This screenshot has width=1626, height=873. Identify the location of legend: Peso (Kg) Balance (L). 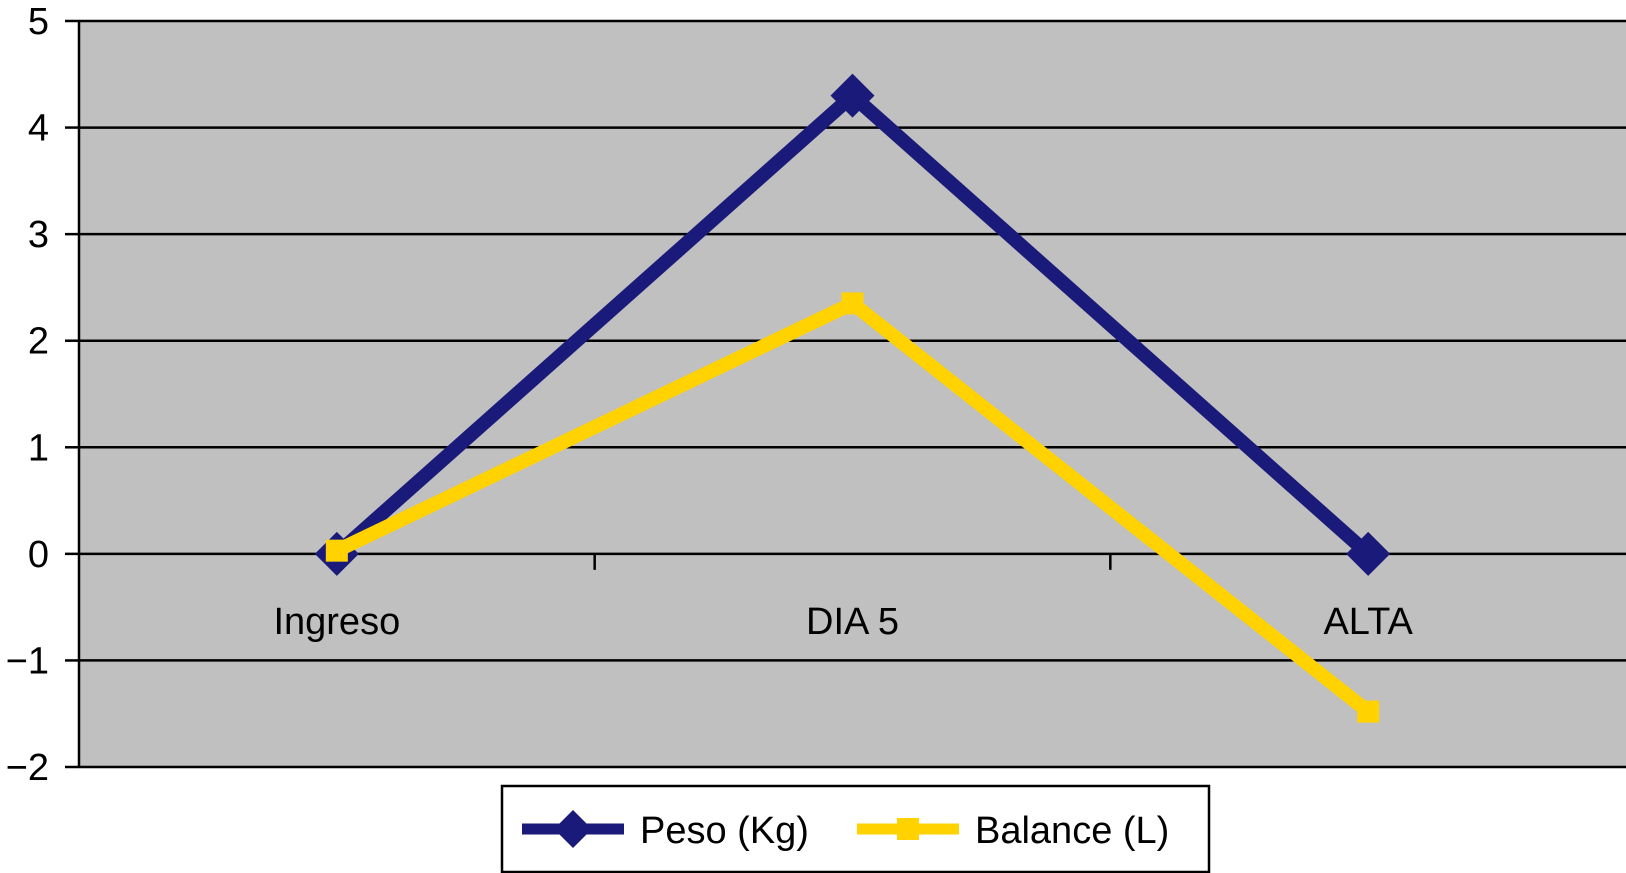
(855, 828).